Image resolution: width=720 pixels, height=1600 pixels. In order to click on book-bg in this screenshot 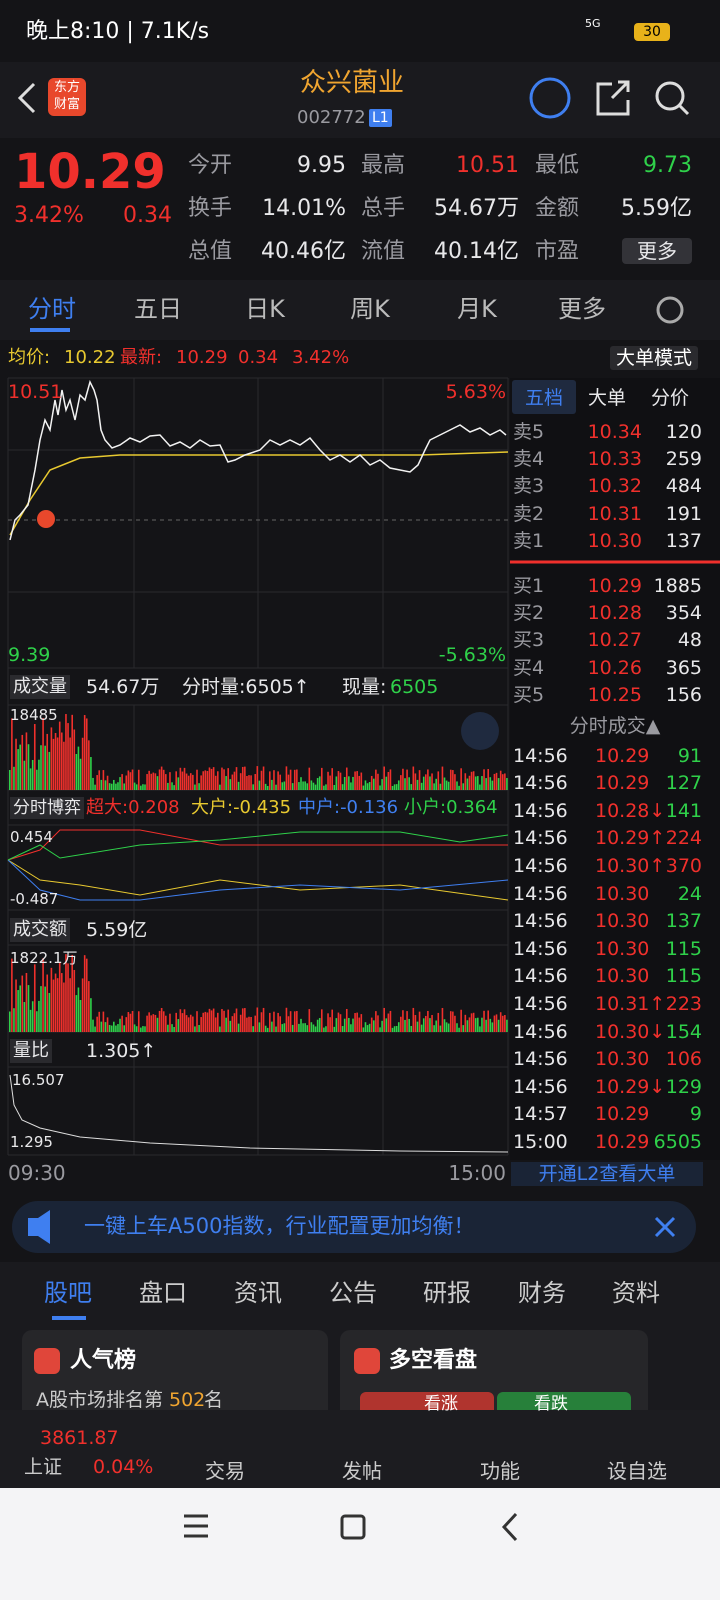, I will do `click(615, 769)`.